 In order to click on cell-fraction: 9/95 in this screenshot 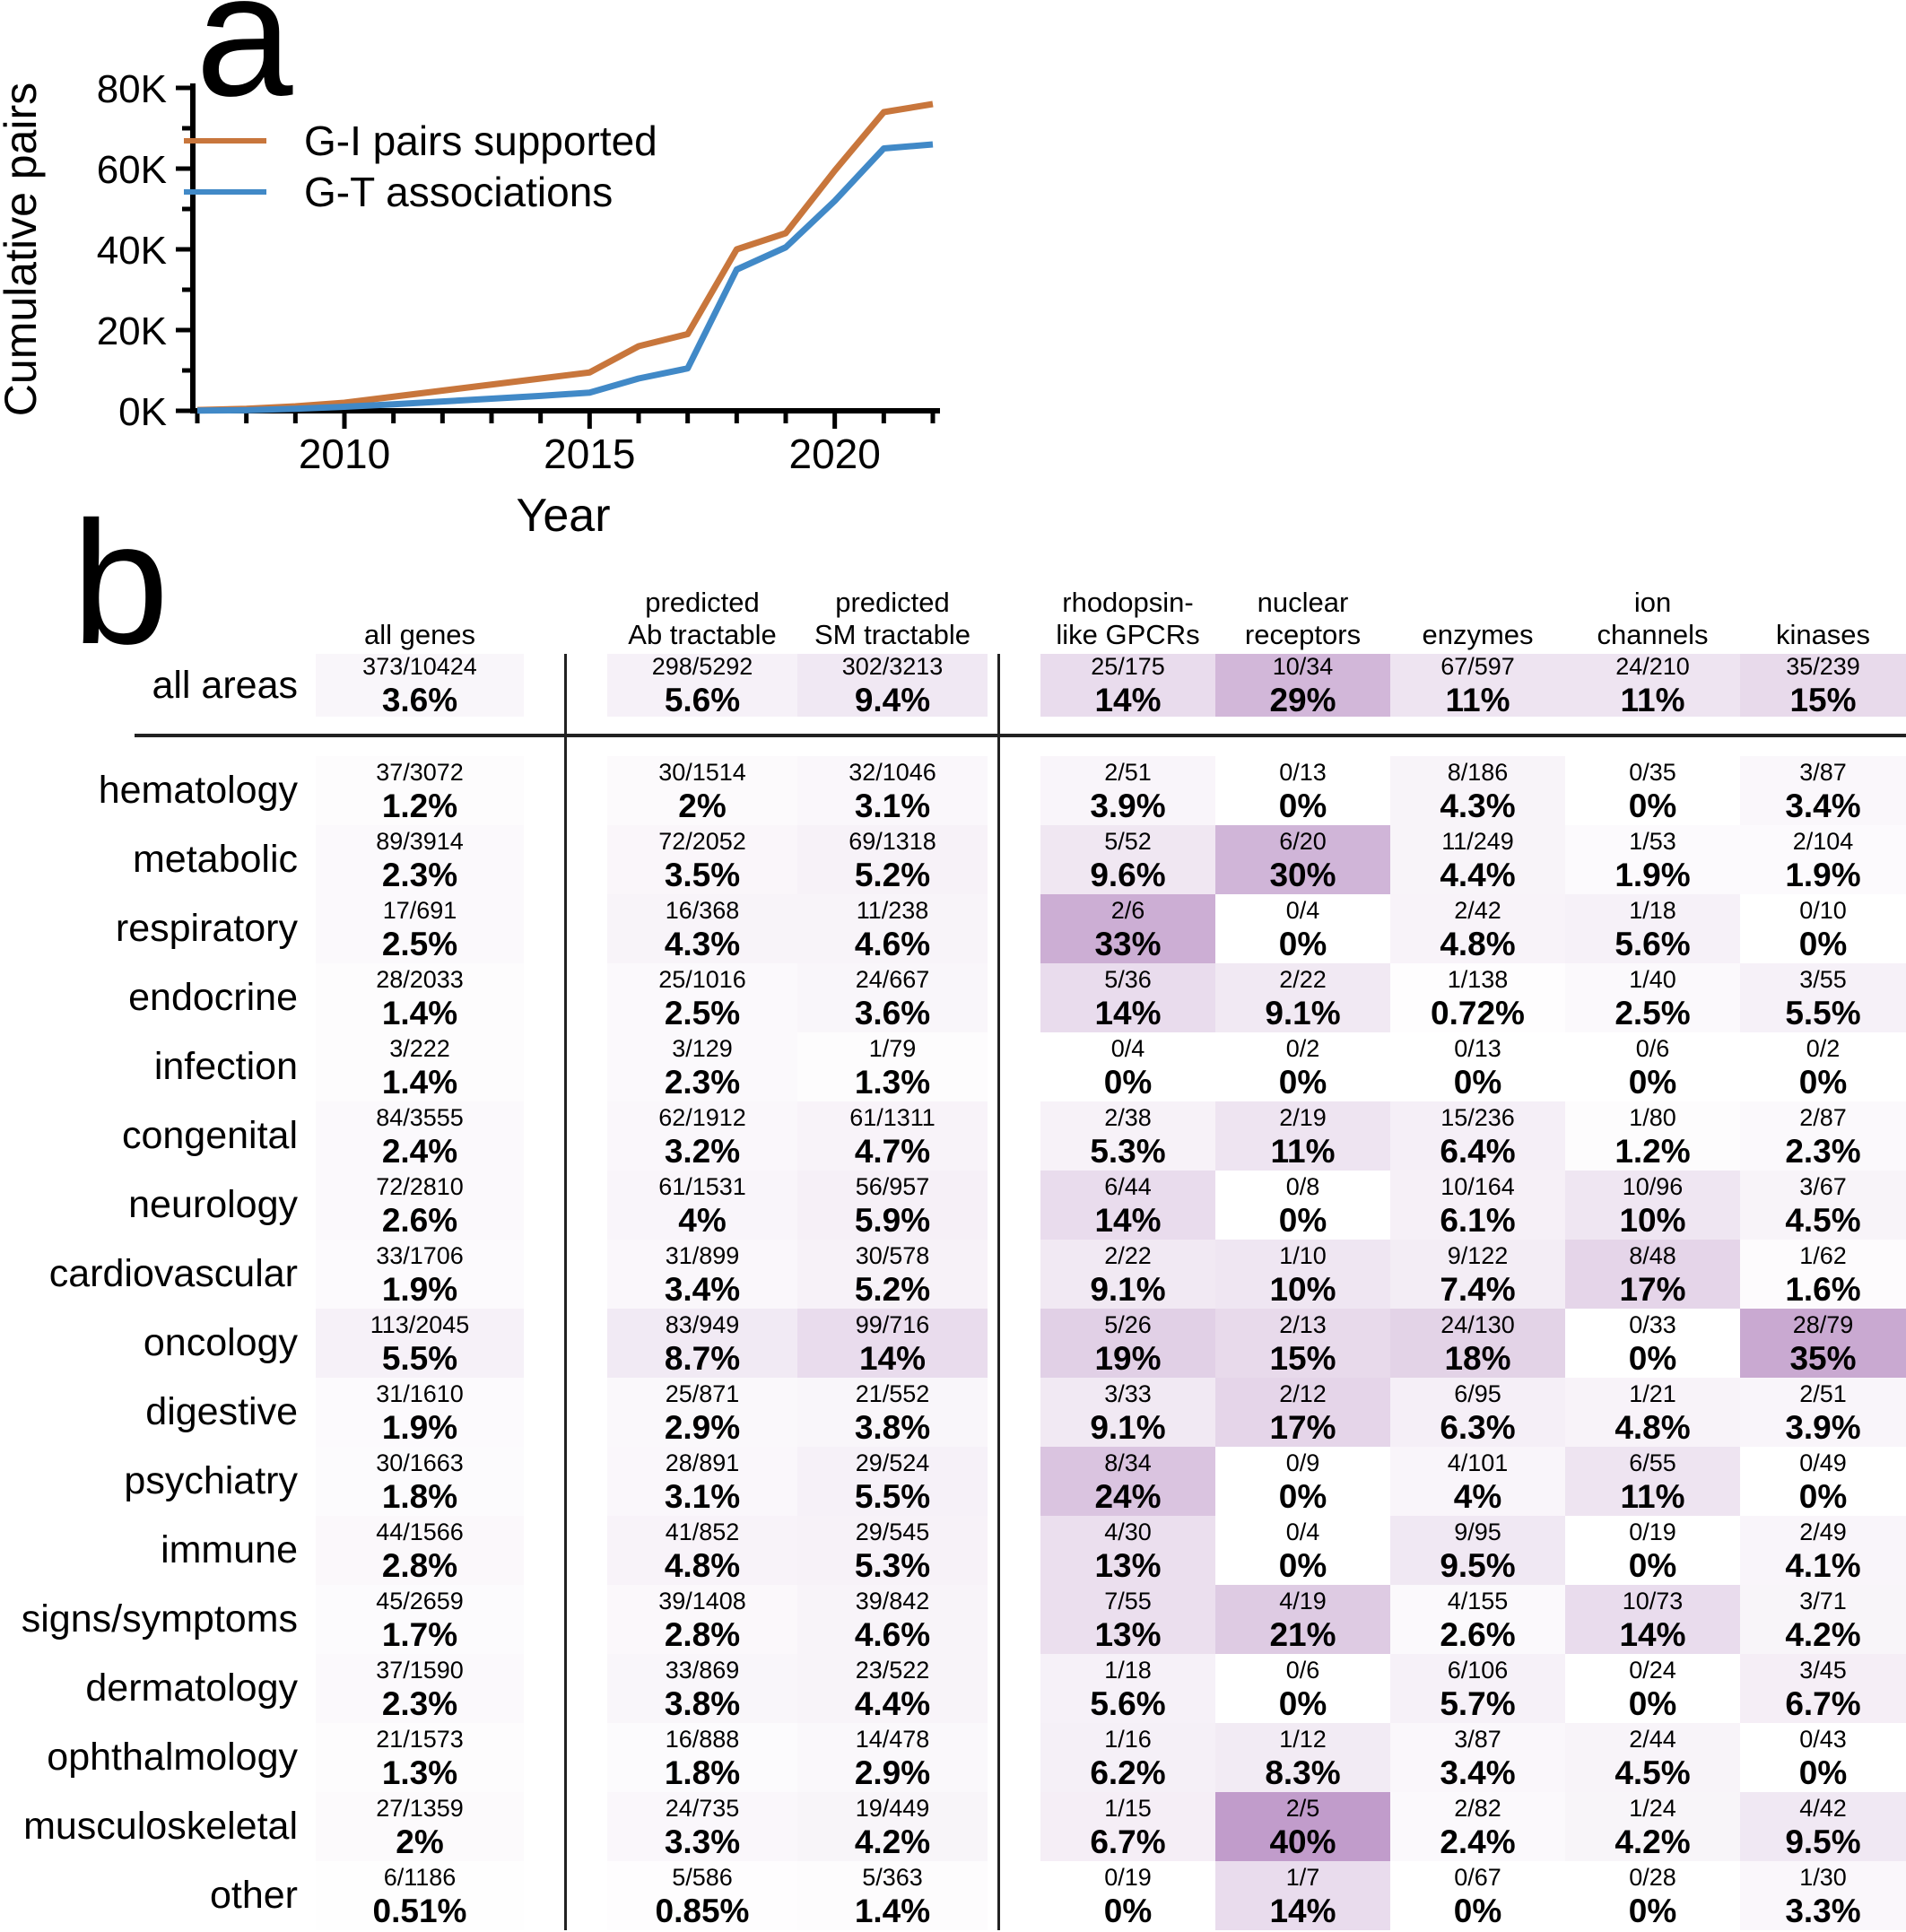, I will do `click(1478, 1531)`.